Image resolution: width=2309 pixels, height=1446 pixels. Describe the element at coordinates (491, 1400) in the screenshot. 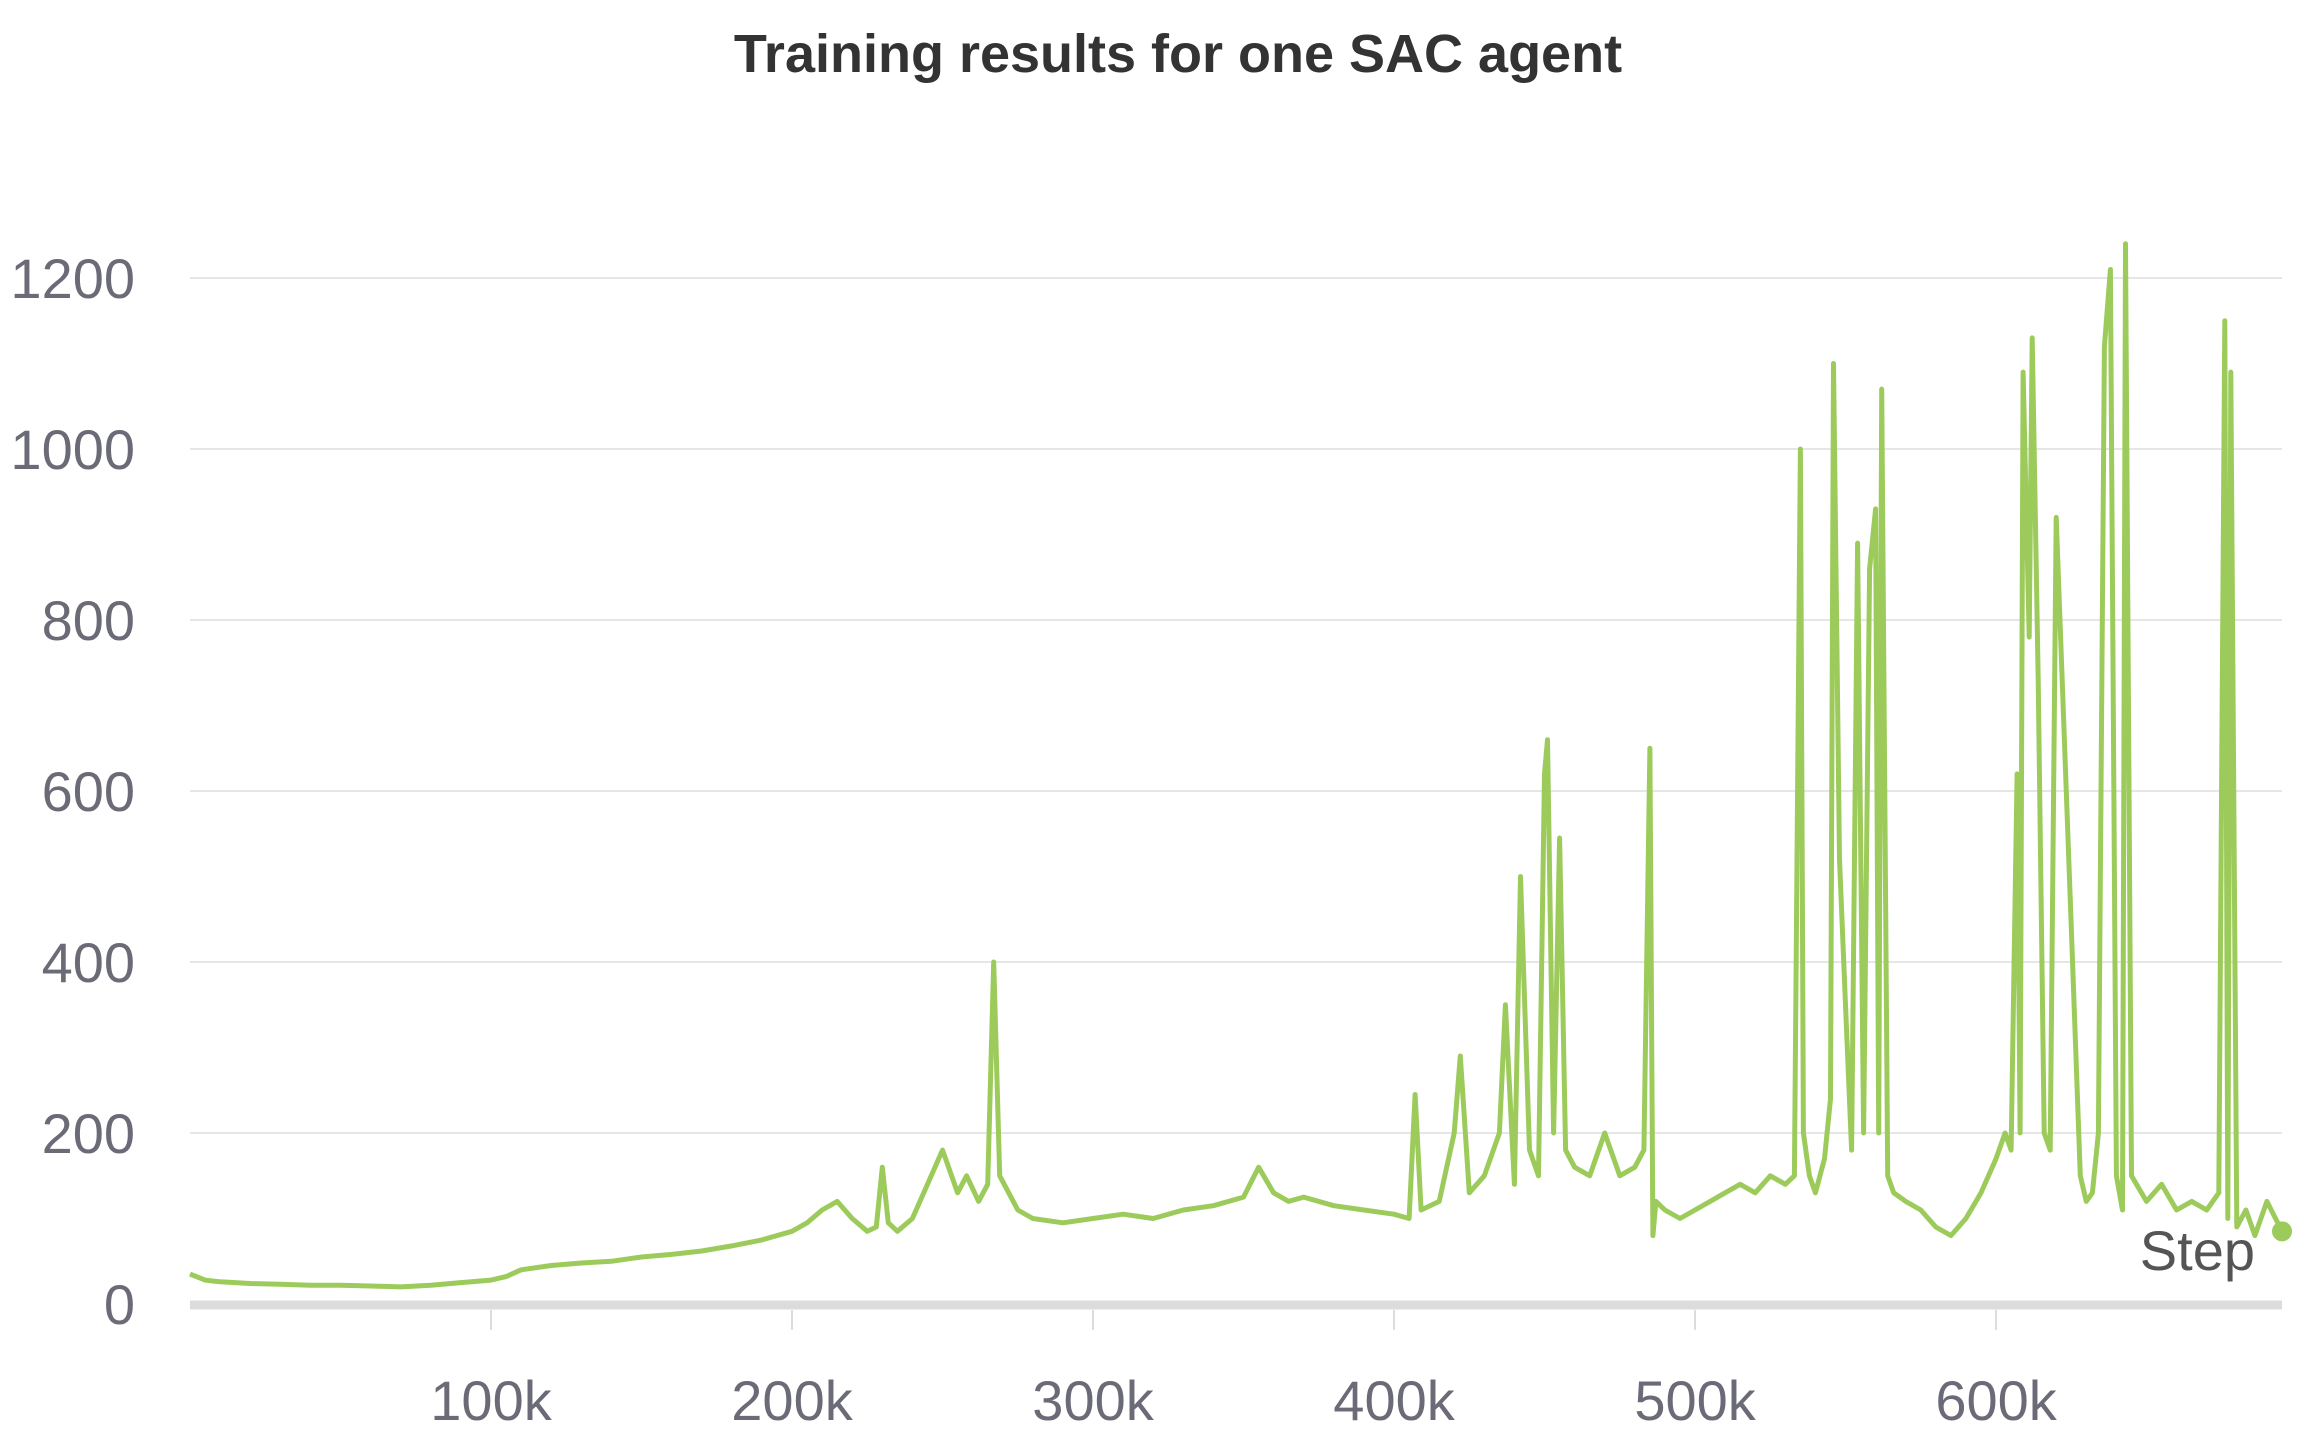

I see `x-tick-label: 100k` at that location.